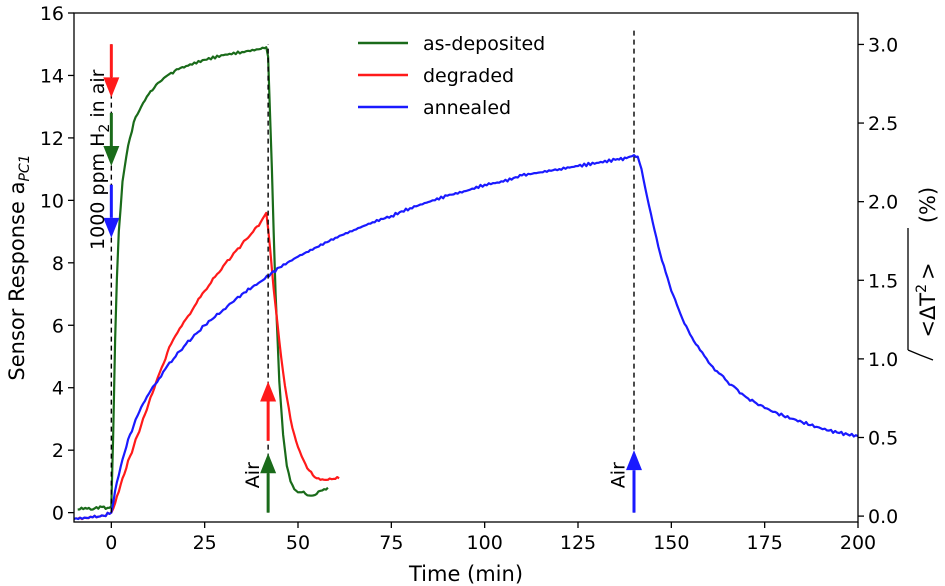 This screenshot has height=586, width=945. I want to click on annotation-1000-ppm-h: 1000 ppm H2 in air, so click(100, 159).